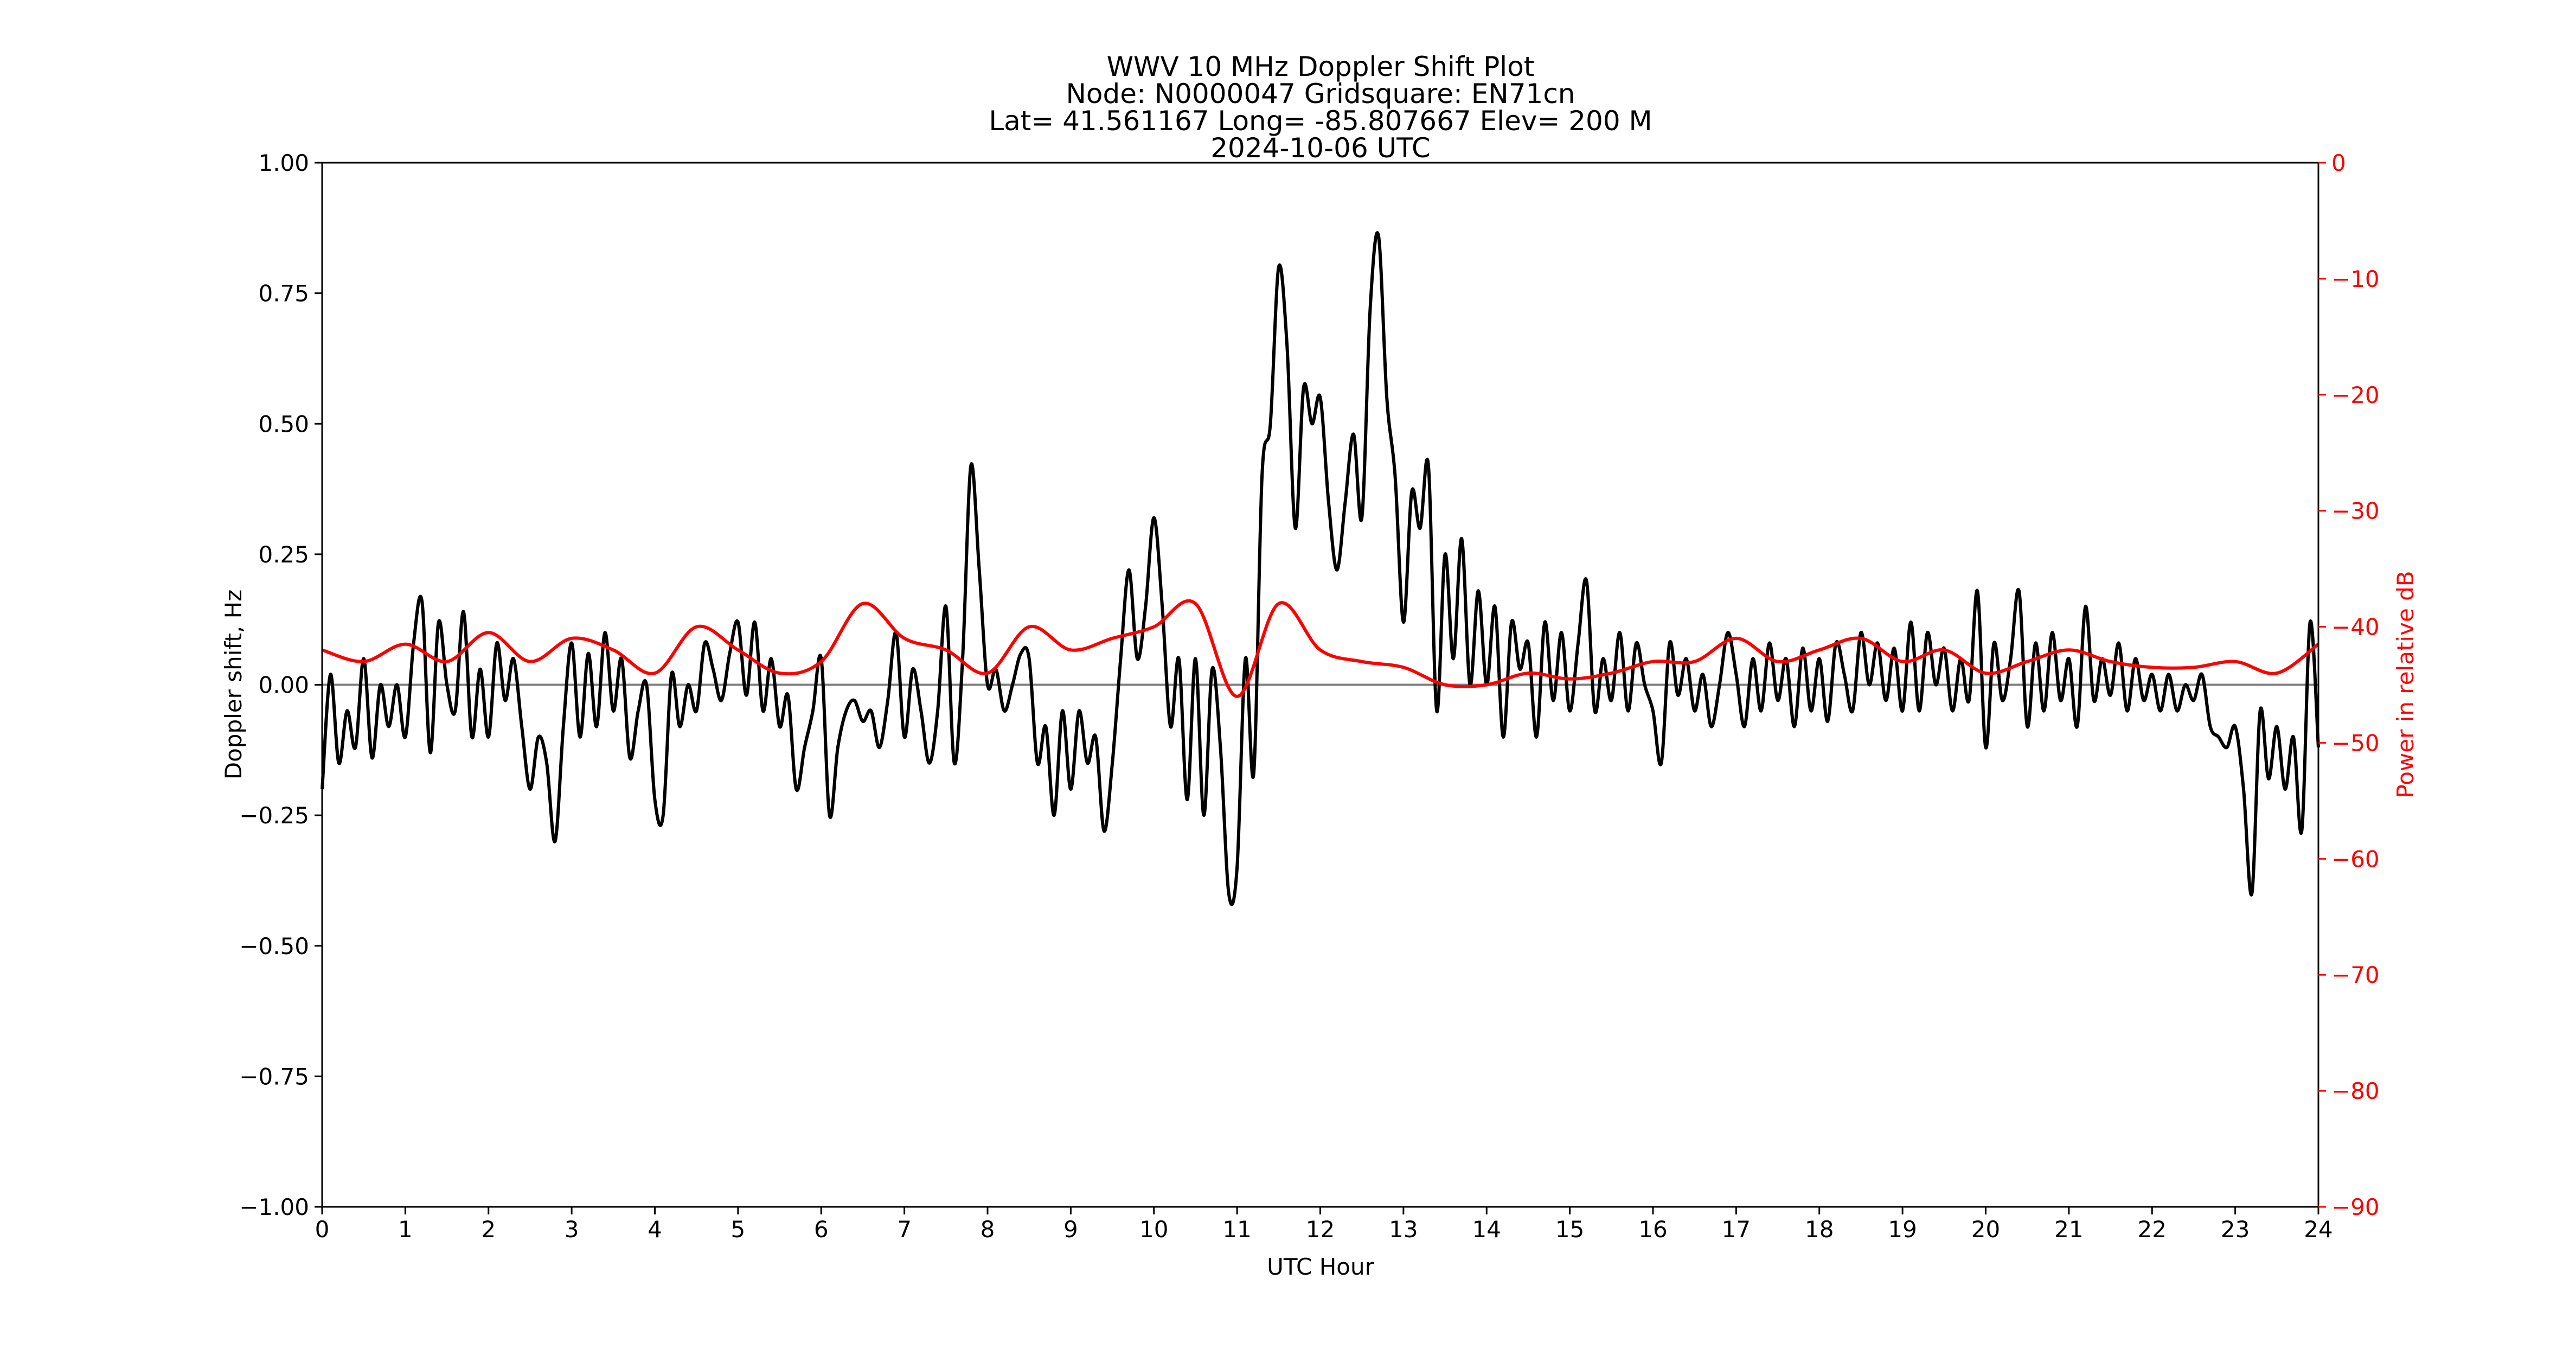 The height and width of the screenshot is (1356, 2576). What do you see at coordinates (2355, 279) in the screenshot?
I see `y2-tick-label: −10` at bounding box center [2355, 279].